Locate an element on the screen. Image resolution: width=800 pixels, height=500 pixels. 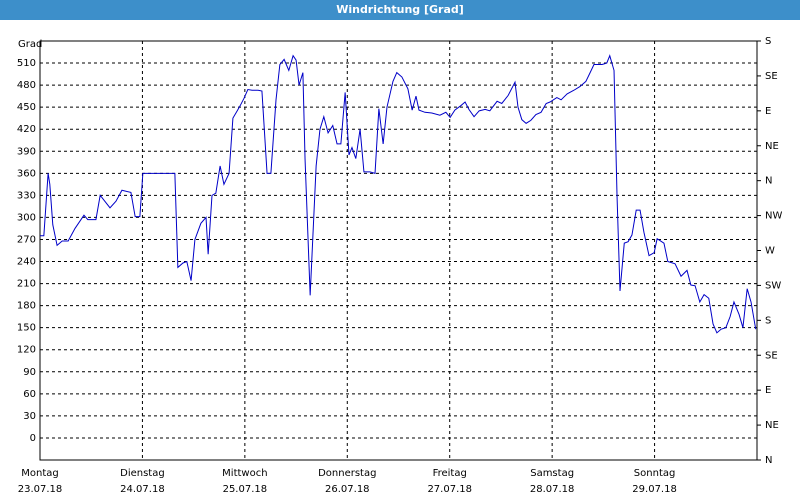
x-tick-label: Mittwoch is located at coordinates (244, 473).